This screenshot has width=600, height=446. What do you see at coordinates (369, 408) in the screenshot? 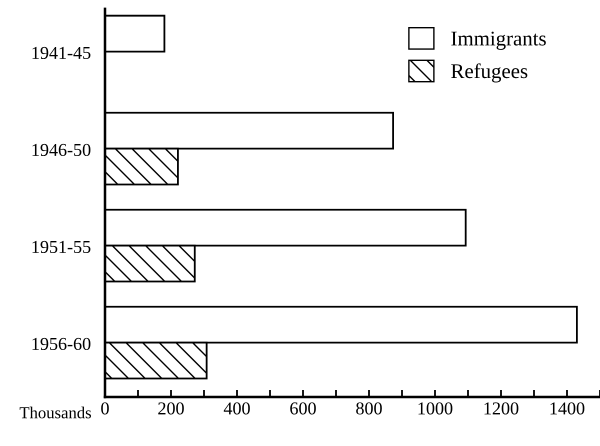
I see `x-tick-label: 800` at bounding box center [369, 408].